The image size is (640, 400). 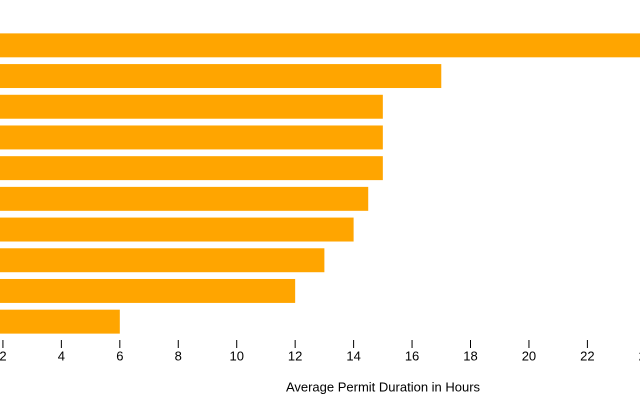 I want to click on x-tick-label: 22, so click(x=587, y=355).